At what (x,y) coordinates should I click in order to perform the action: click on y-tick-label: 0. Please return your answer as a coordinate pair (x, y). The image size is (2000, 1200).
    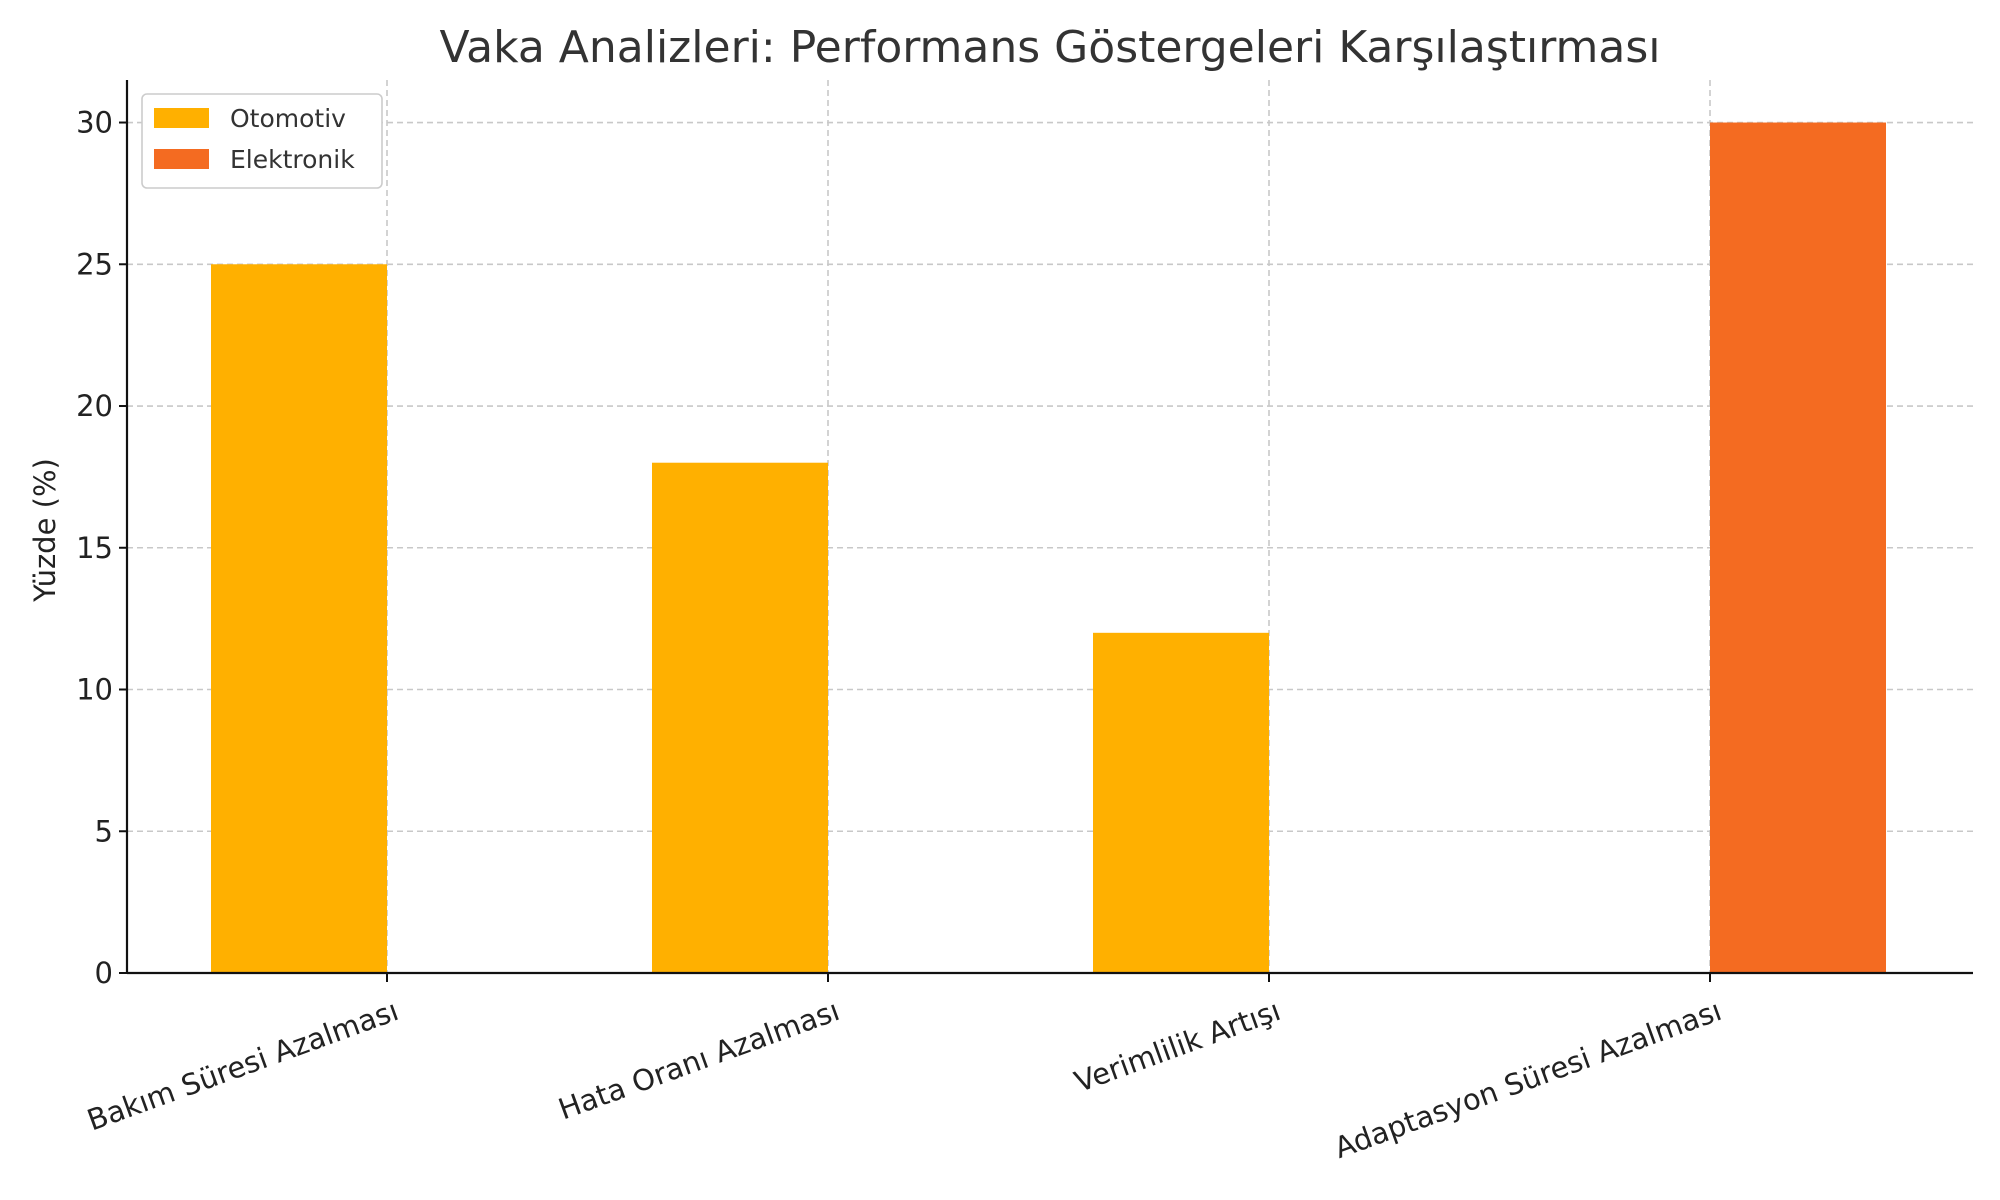
    Looking at the image, I should click on (104, 973).